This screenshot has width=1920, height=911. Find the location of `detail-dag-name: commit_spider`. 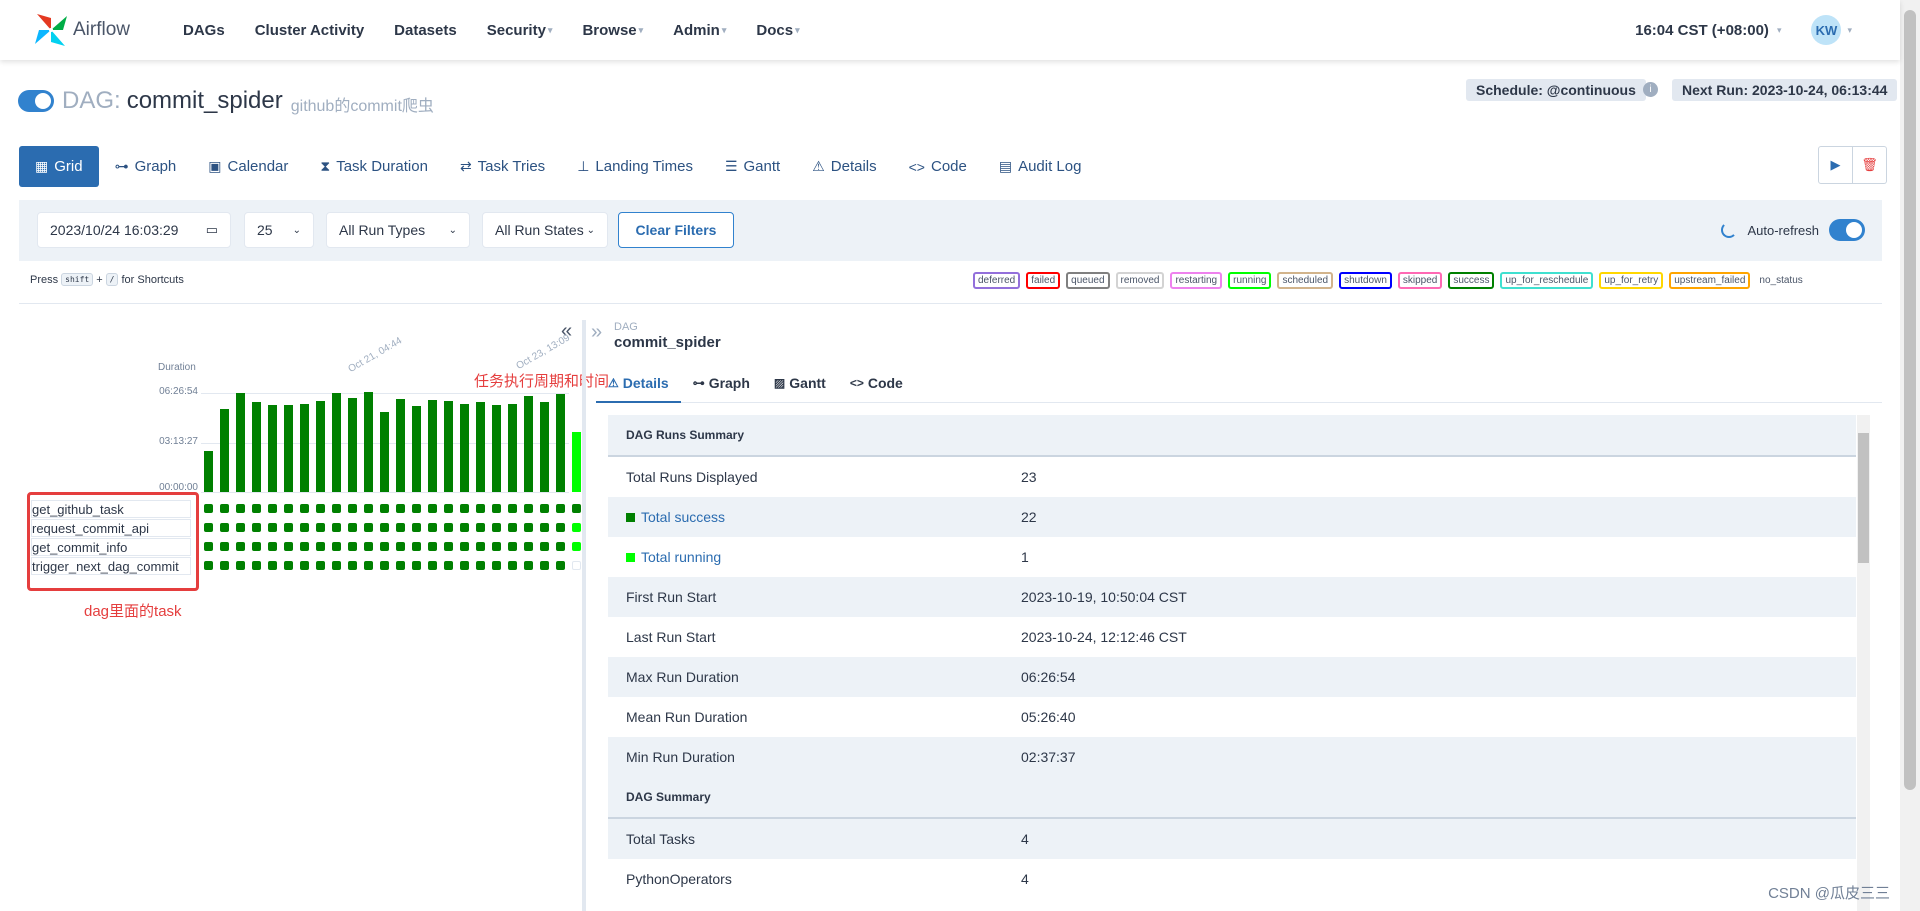

detail-dag-name: commit_spider is located at coordinates (667, 342).